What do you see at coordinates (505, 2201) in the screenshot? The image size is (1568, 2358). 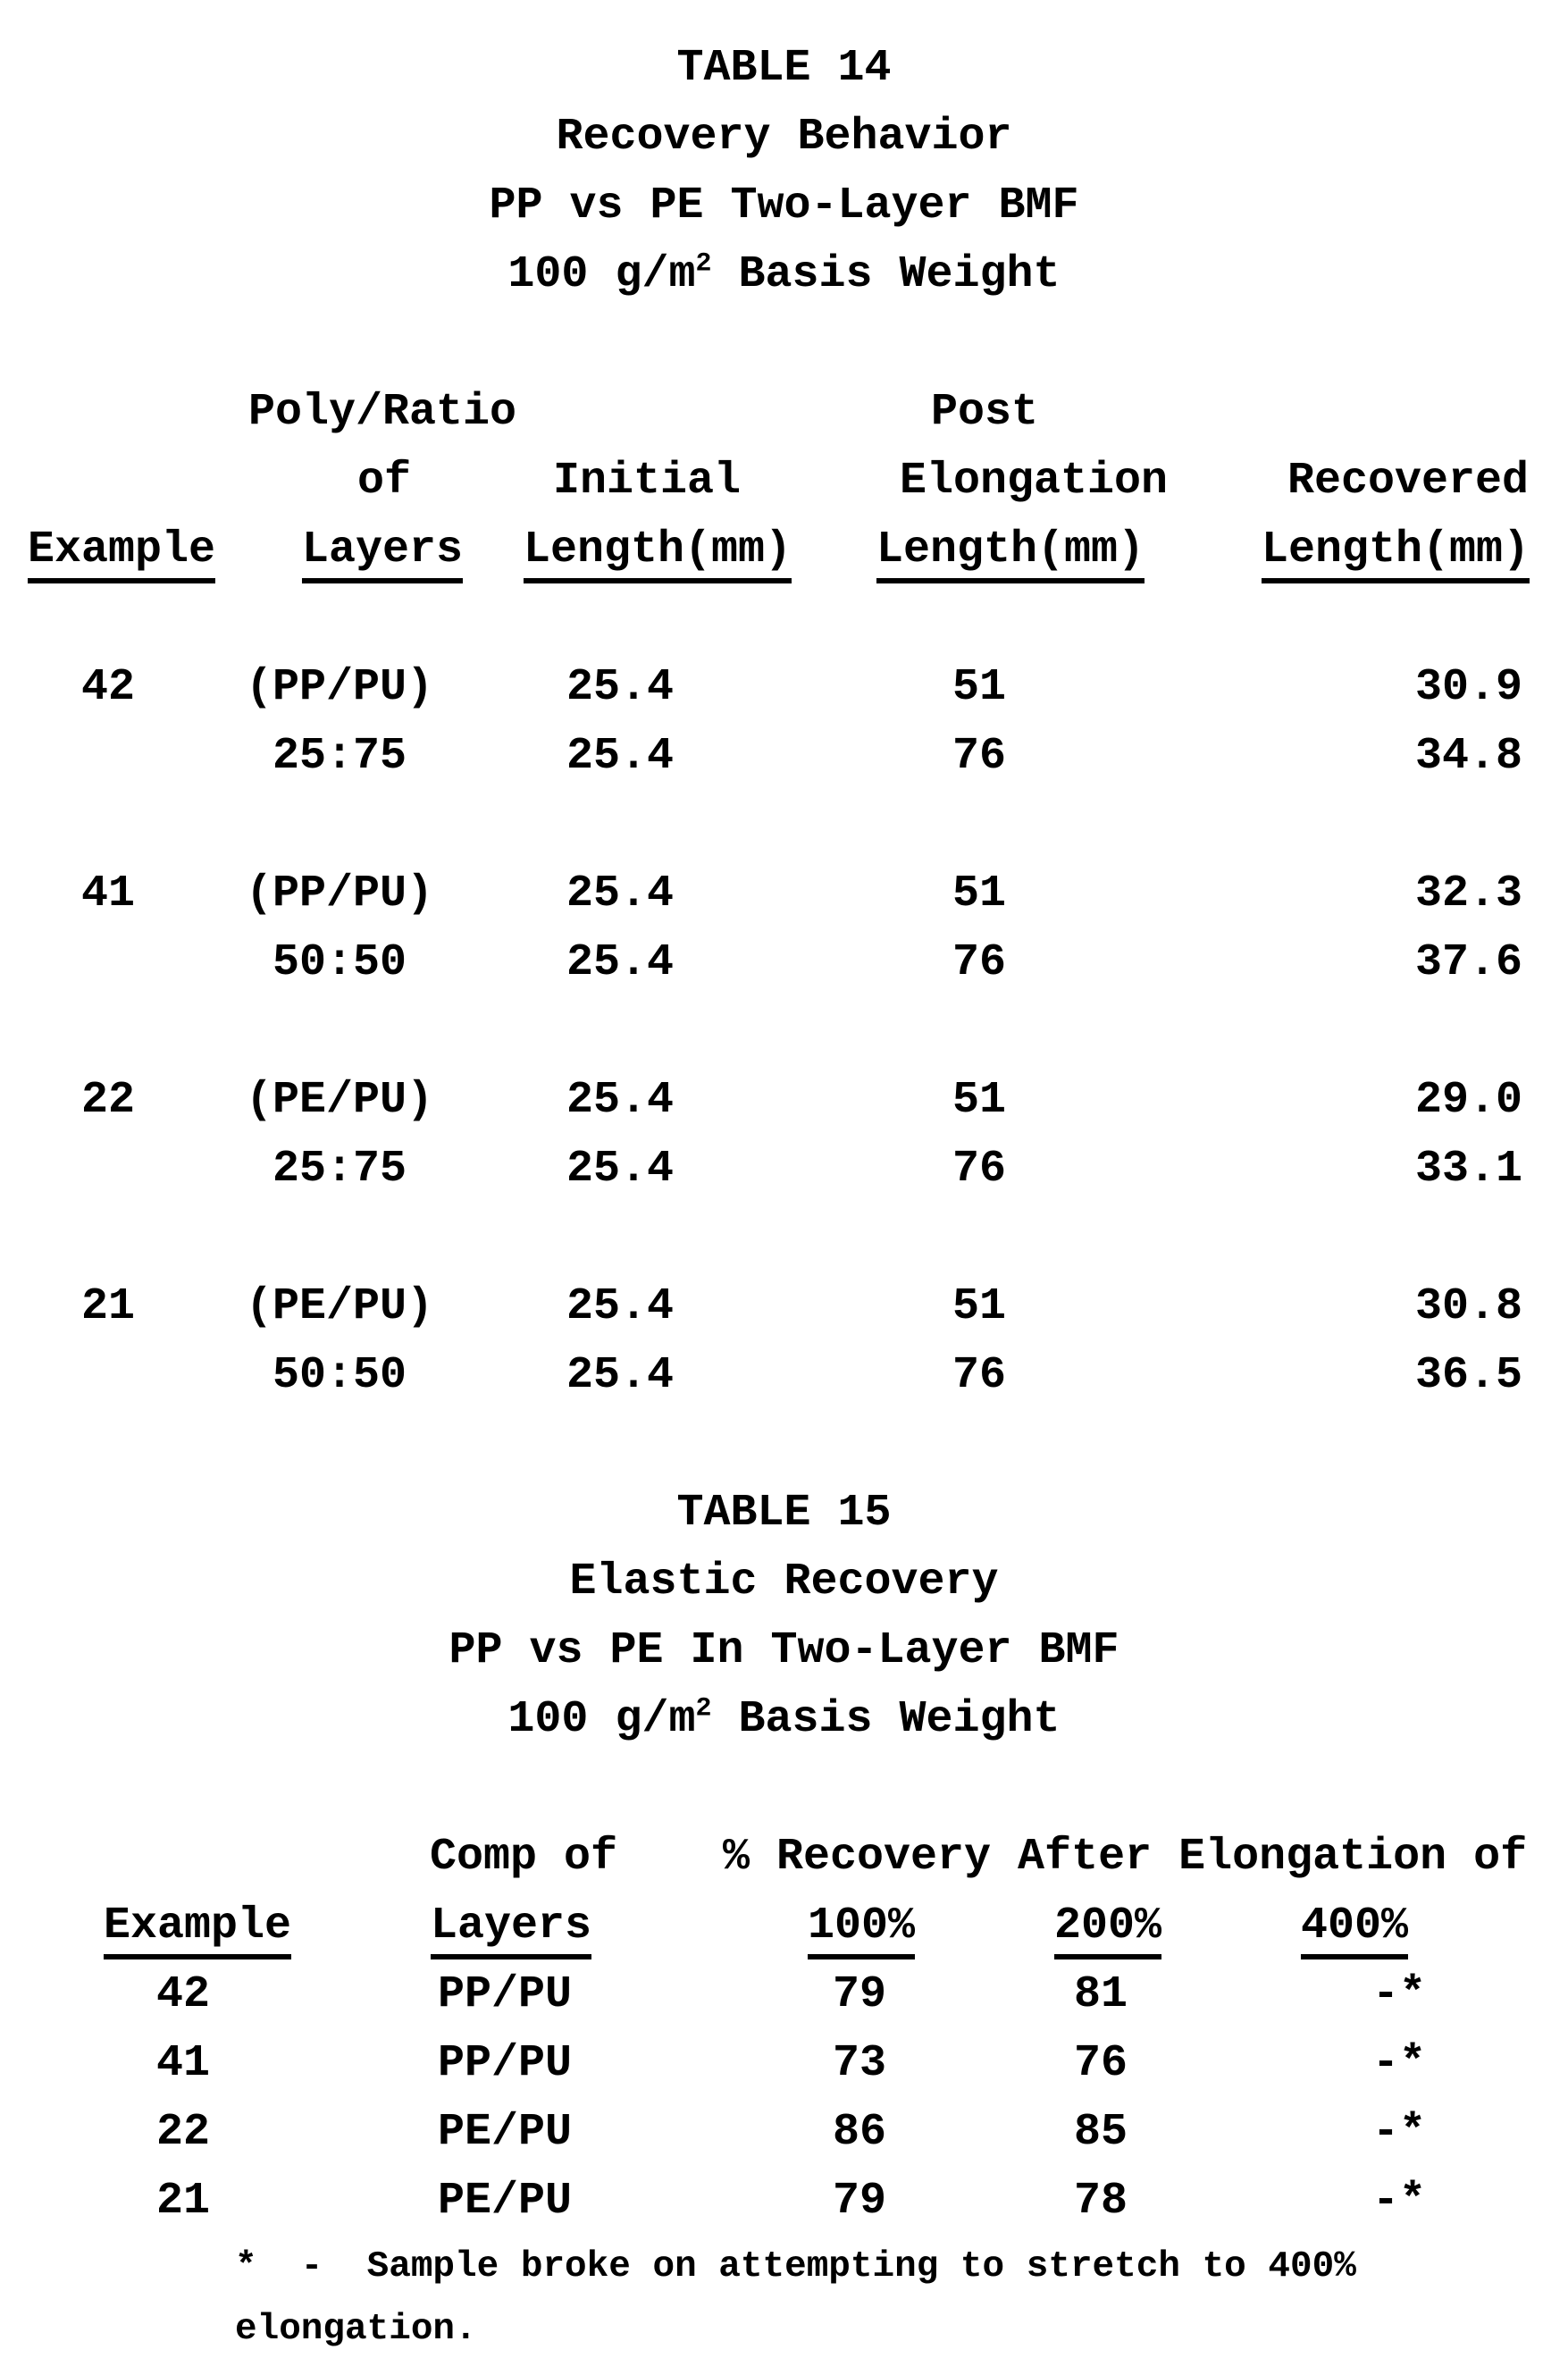 I see `t15-21-layers: PE/PU` at bounding box center [505, 2201].